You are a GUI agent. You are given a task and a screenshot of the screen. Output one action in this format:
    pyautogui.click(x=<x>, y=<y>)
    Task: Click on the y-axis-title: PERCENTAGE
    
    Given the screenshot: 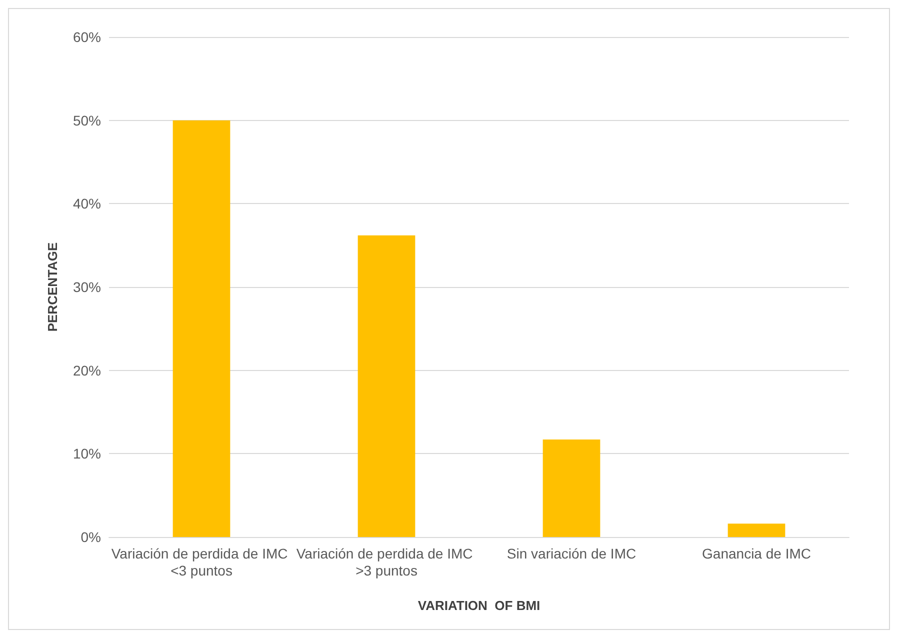 What is the action you would take?
    pyautogui.click(x=52, y=287)
    